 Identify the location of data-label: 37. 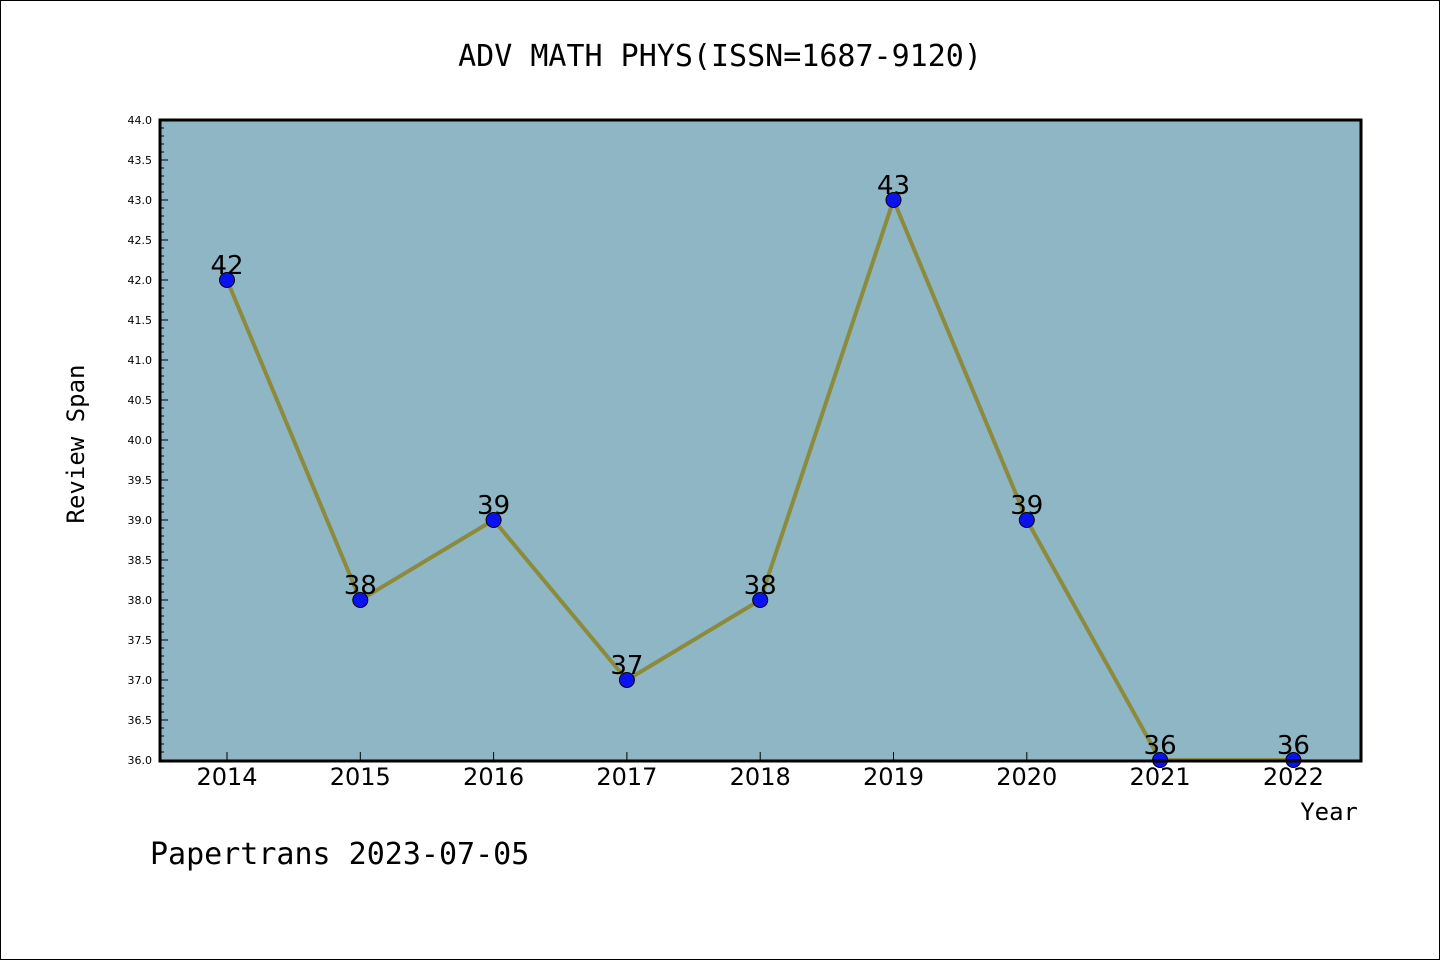
(626, 666).